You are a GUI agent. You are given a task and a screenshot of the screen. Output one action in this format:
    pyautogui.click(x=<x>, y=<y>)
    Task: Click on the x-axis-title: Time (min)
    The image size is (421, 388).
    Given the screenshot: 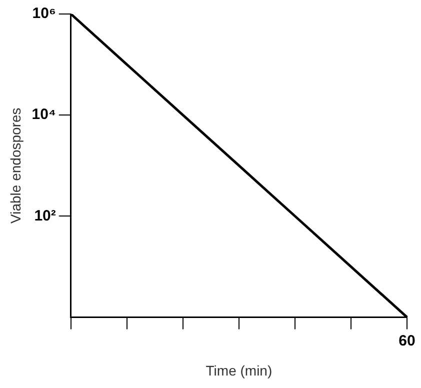 What is the action you would take?
    pyautogui.click(x=239, y=370)
    